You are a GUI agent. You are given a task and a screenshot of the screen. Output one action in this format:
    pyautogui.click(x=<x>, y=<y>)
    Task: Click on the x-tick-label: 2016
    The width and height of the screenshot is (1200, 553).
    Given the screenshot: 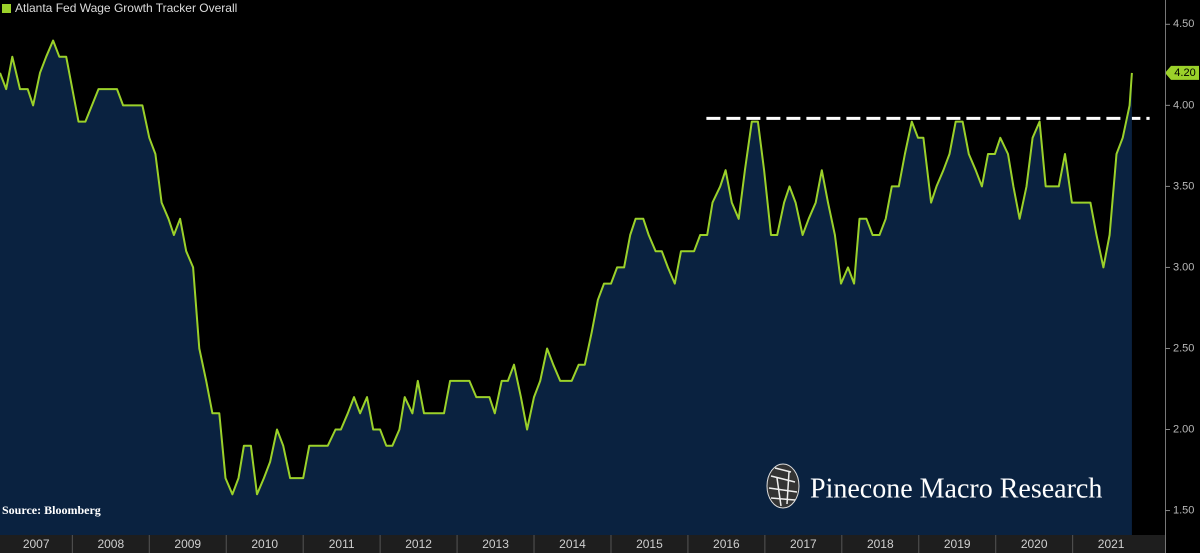 What is the action you would take?
    pyautogui.click(x=726, y=544)
    